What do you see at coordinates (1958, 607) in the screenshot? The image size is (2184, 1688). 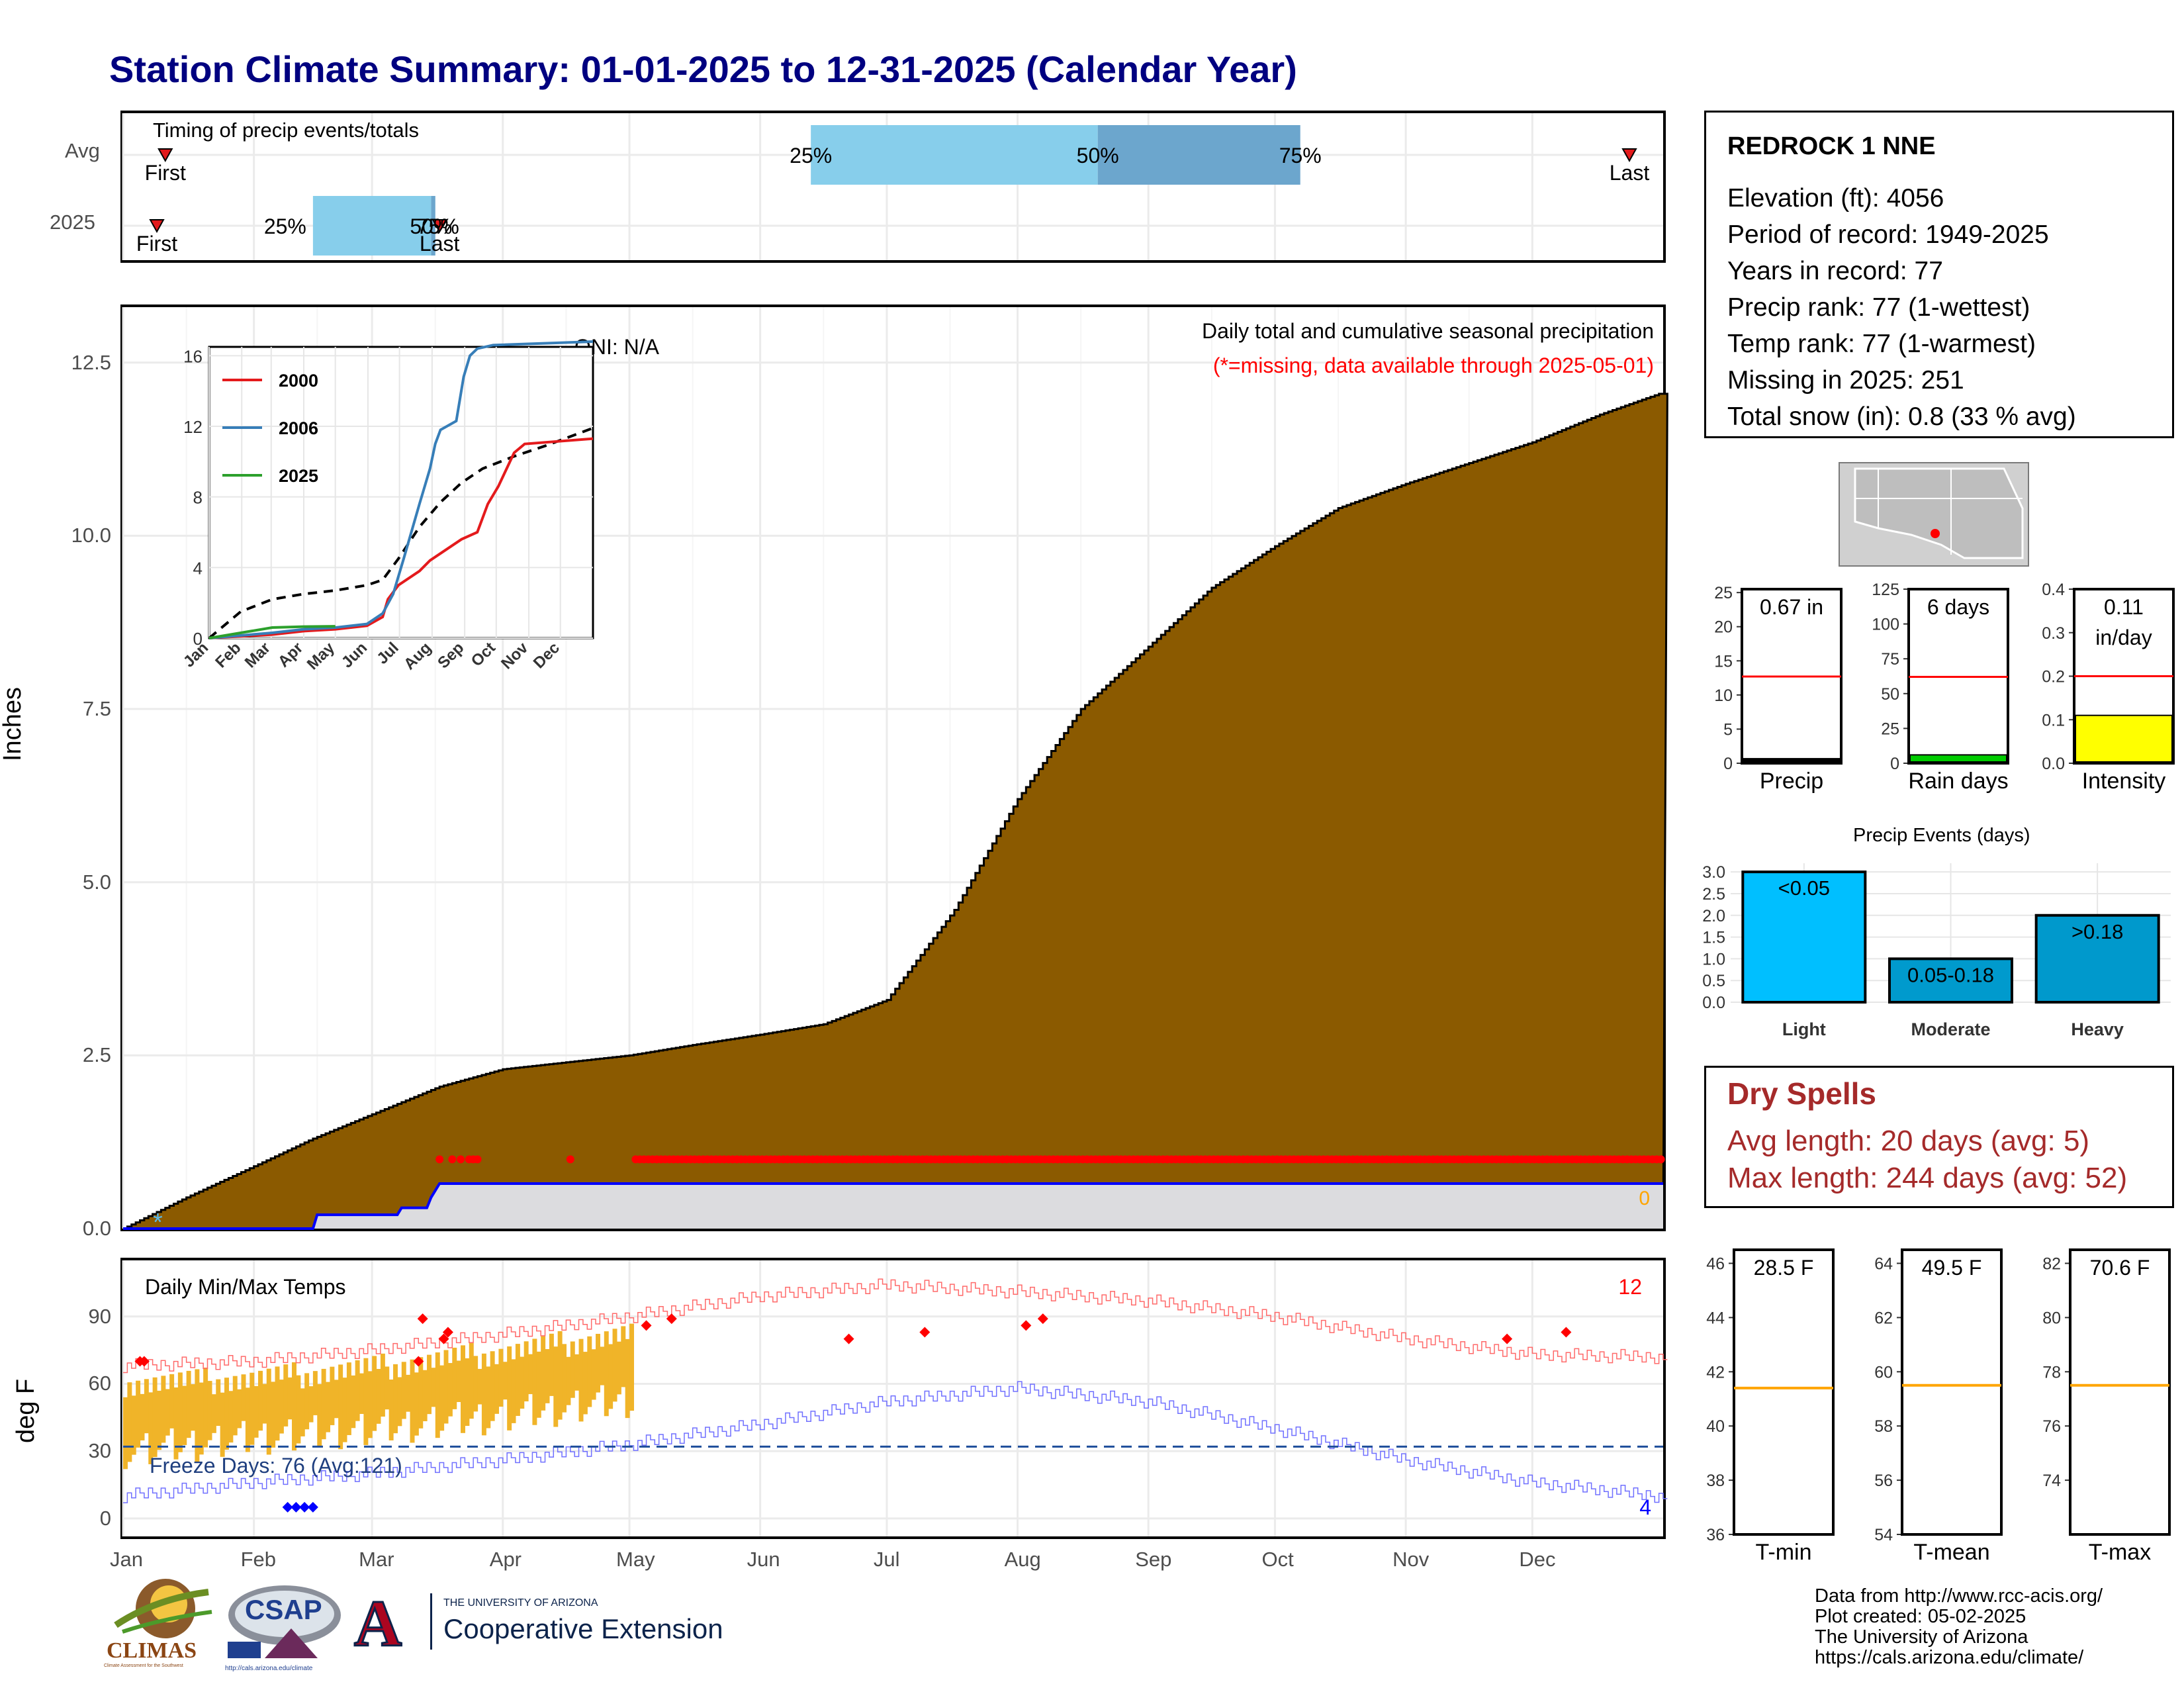 I see `mini-value-label: 6 days` at bounding box center [1958, 607].